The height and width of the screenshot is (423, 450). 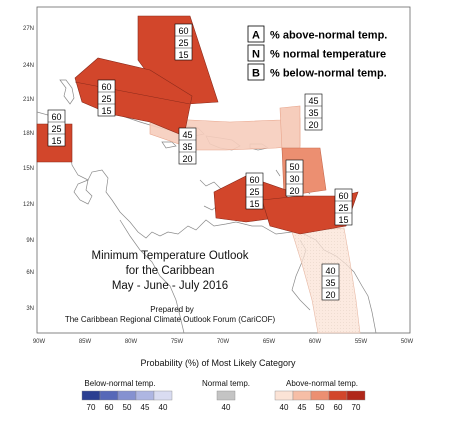 I want to click on prob-above: 50, so click(x=294, y=167).